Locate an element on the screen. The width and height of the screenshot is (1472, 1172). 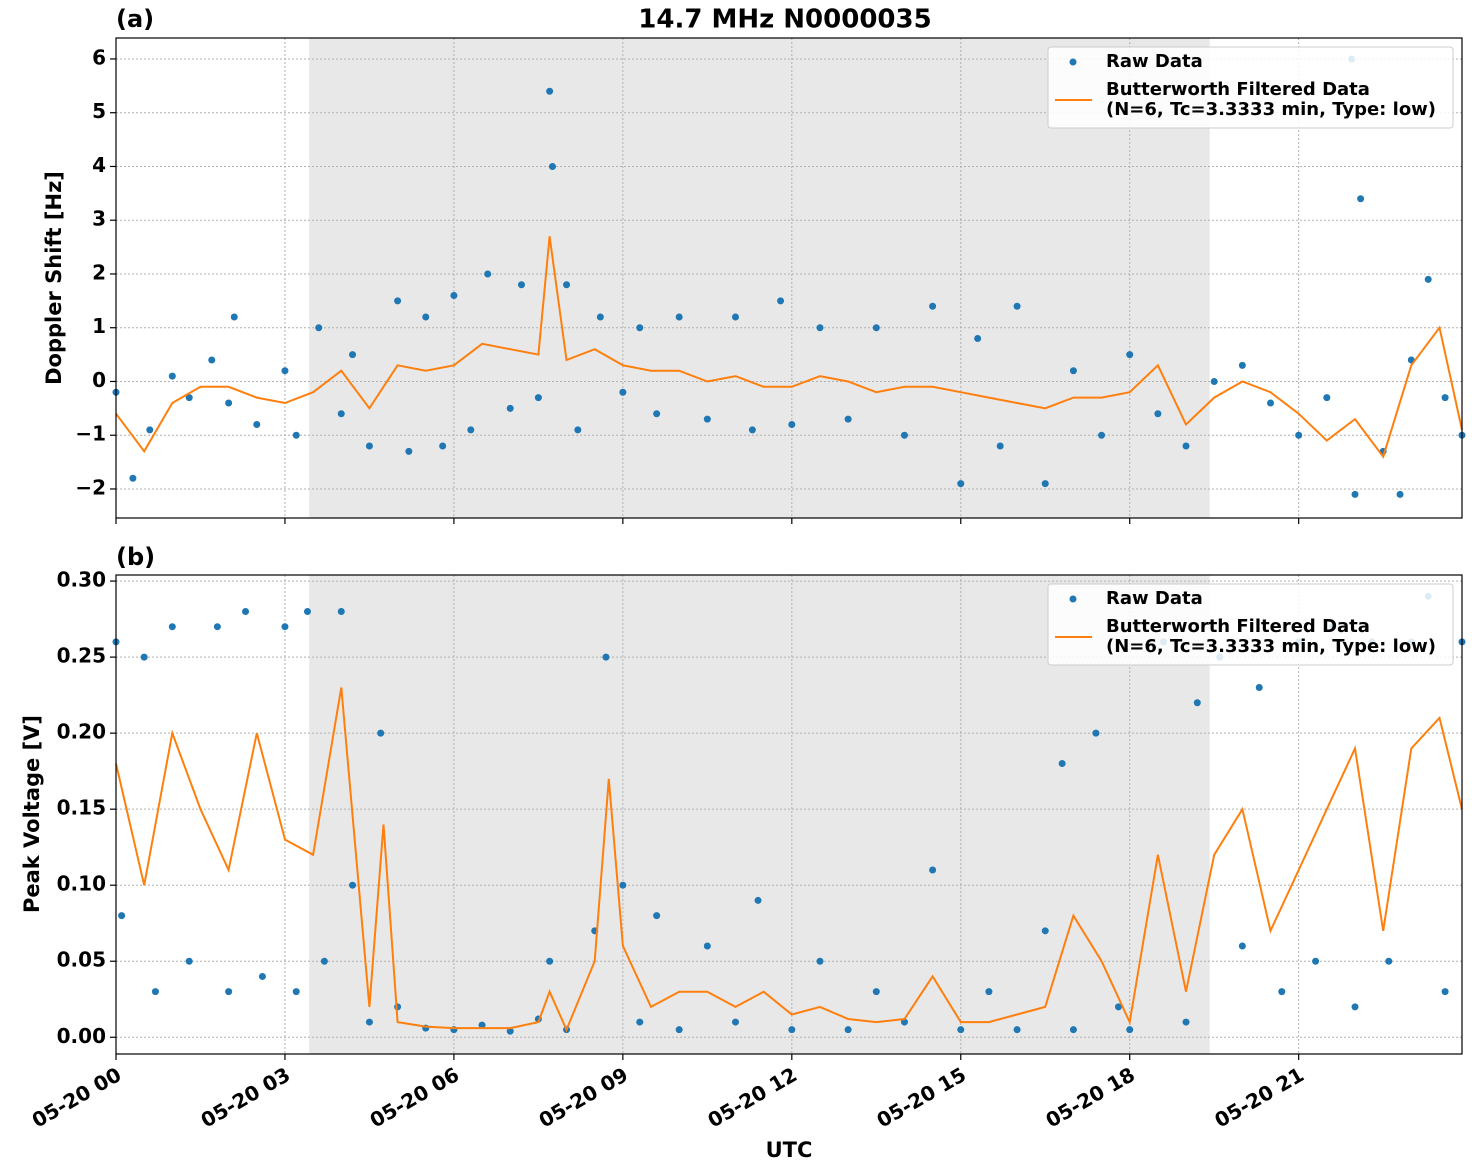
y-tick-label: −2 is located at coordinates (90, 487).